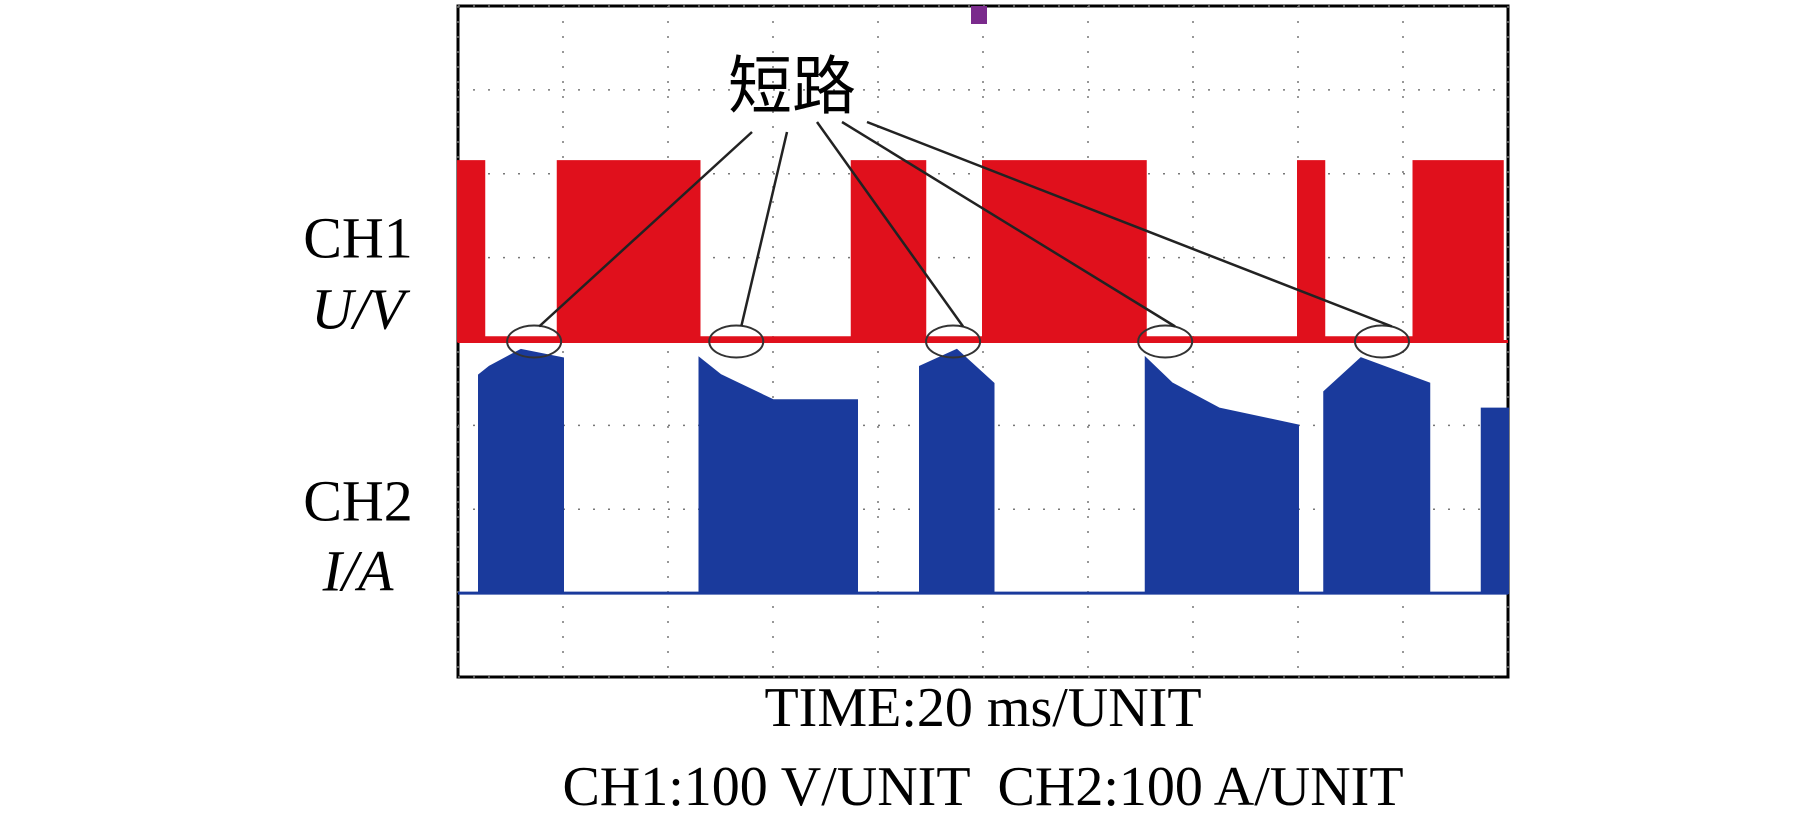 The width and height of the screenshot is (1819, 816). Describe the element at coordinates (979, 15) in the screenshot. I see `trigger-marker` at that location.